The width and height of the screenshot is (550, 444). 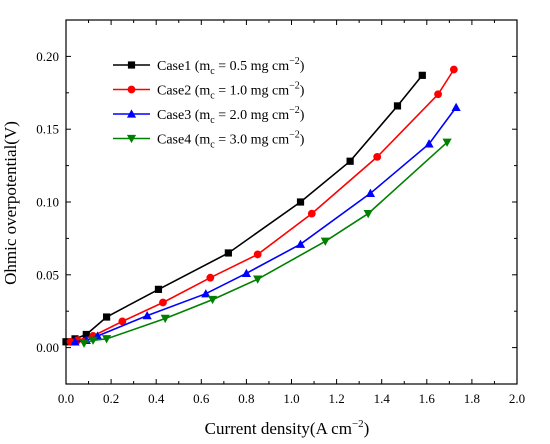 What do you see at coordinates (183, 66) in the screenshot?
I see `legend-label-part: Case1 (m` at bounding box center [183, 66].